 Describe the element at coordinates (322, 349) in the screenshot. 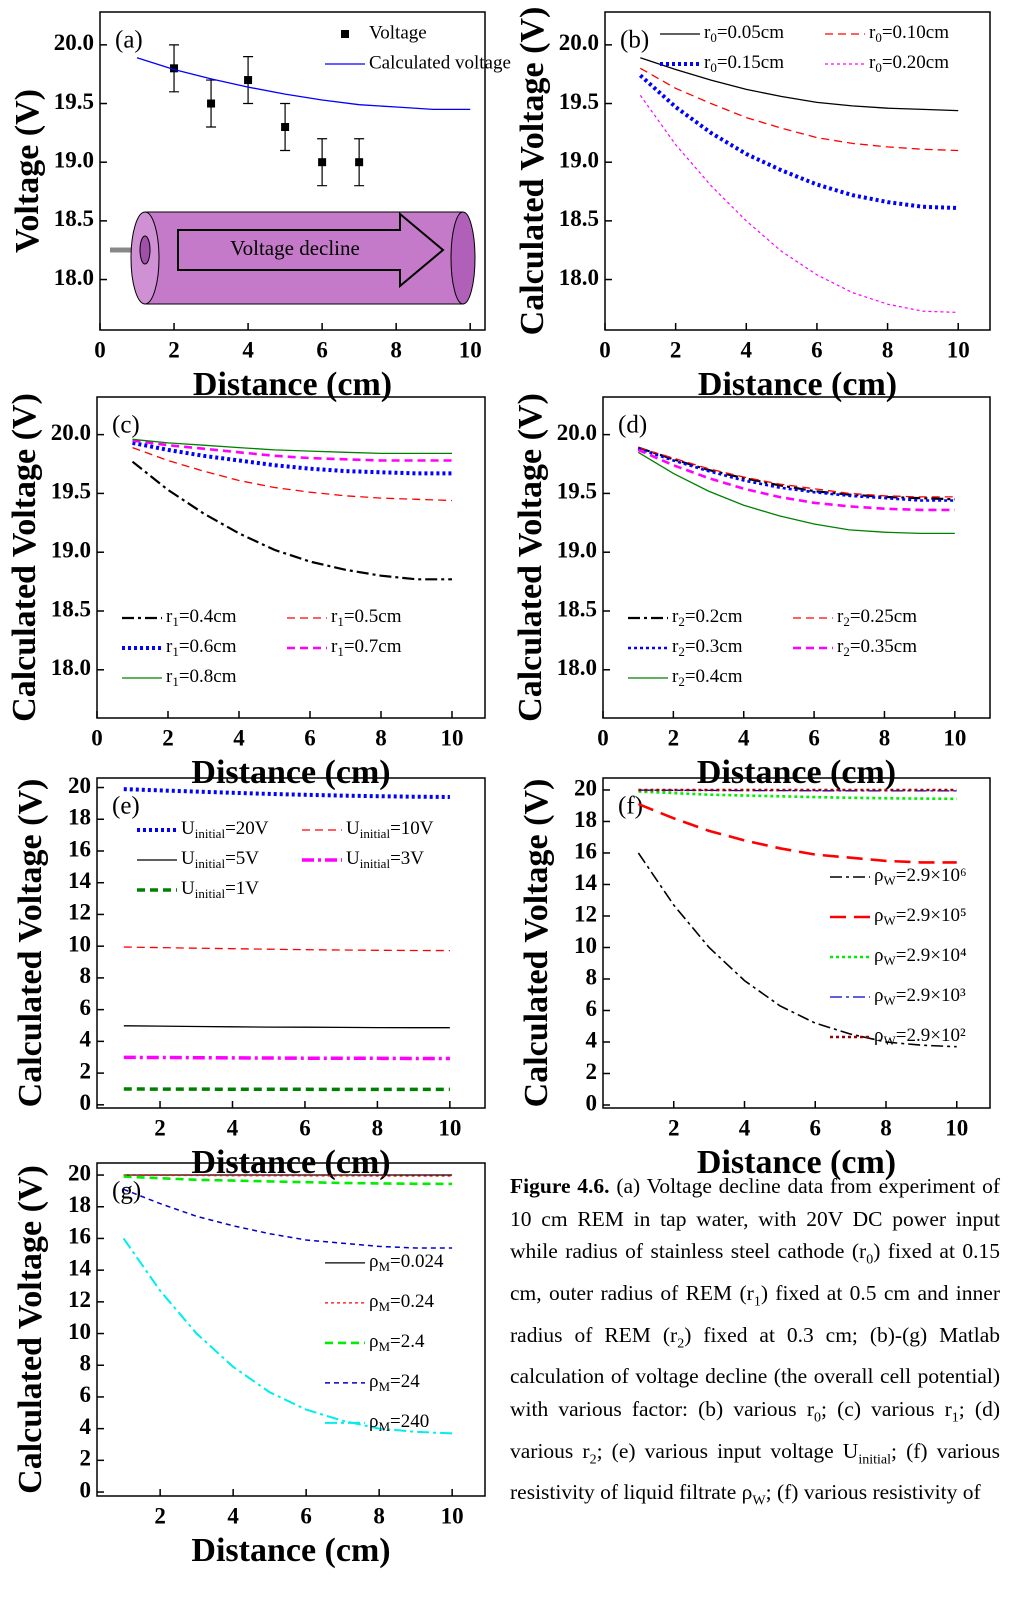

I see `x-tick-label: 6` at that location.